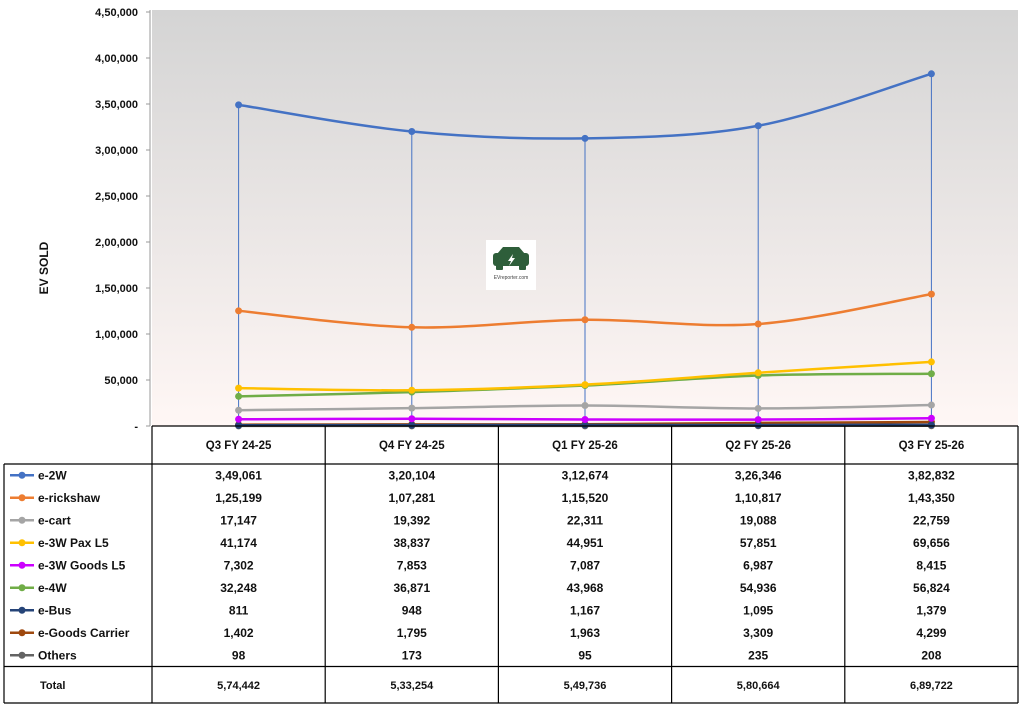 The height and width of the screenshot is (704, 1024). What do you see at coordinates (412, 610) in the screenshot?
I see `table-cell: 948` at bounding box center [412, 610].